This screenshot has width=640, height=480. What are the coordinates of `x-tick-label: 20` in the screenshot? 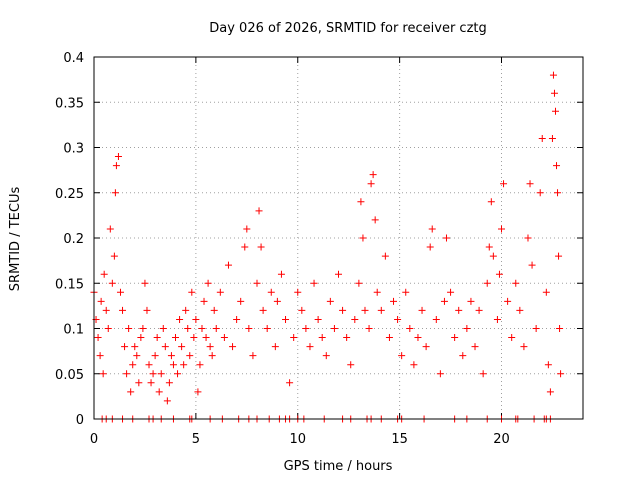 It's located at (501, 439).